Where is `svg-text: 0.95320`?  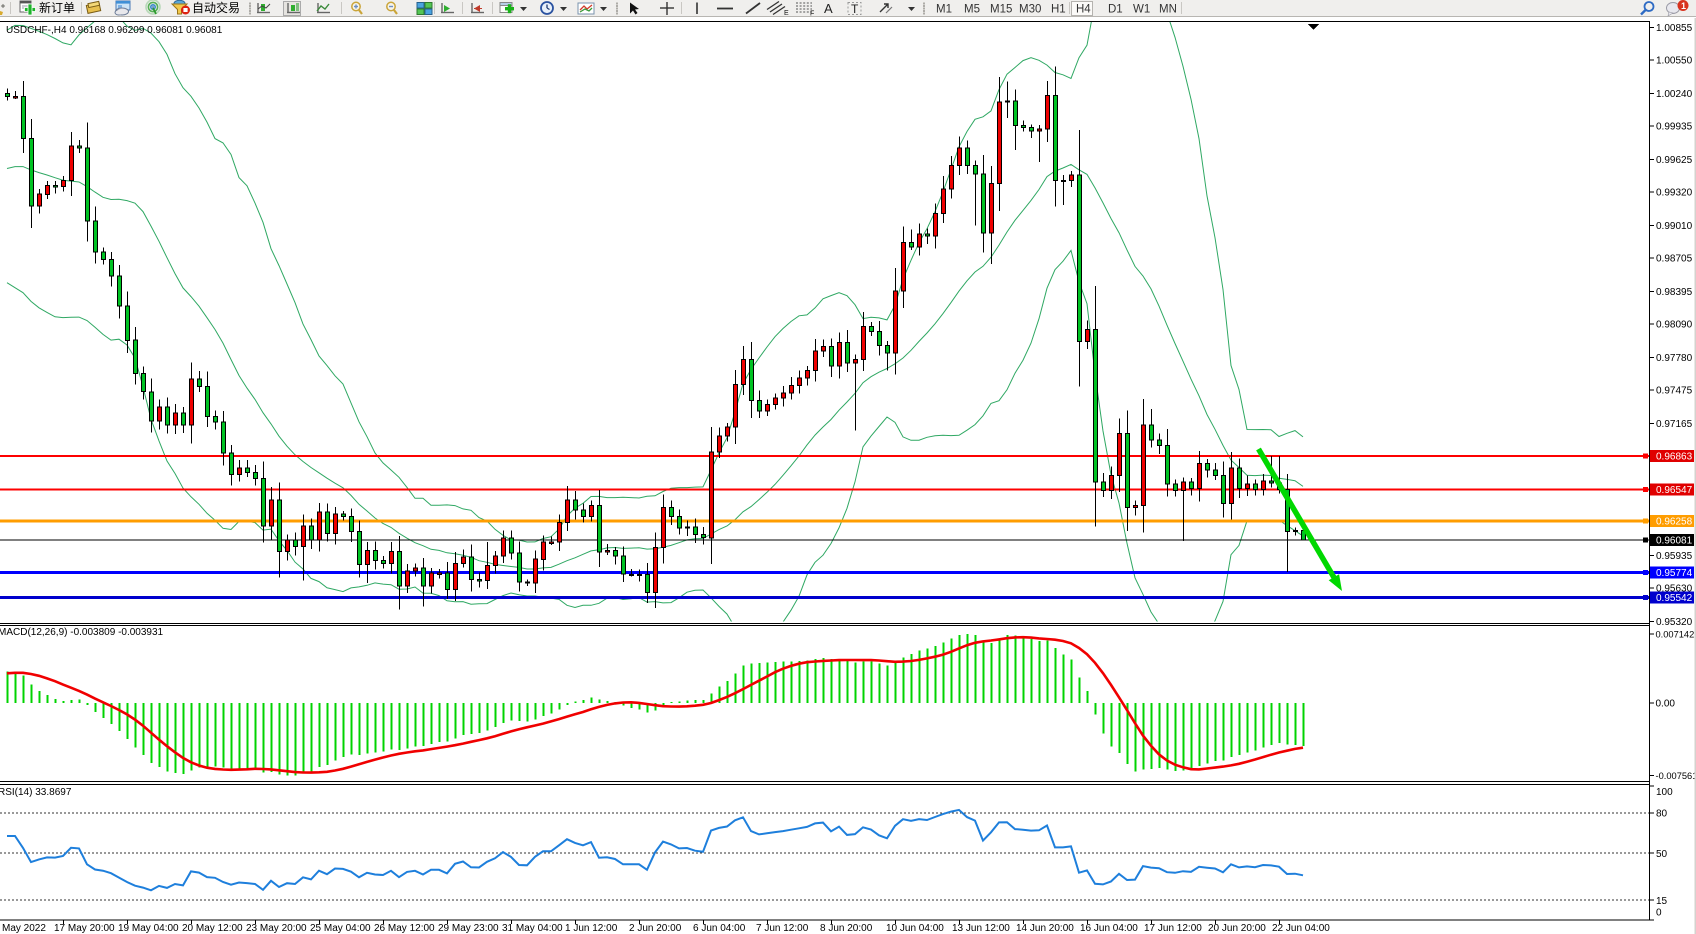 svg-text: 0.95320 is located at coordinates (1674, 622).